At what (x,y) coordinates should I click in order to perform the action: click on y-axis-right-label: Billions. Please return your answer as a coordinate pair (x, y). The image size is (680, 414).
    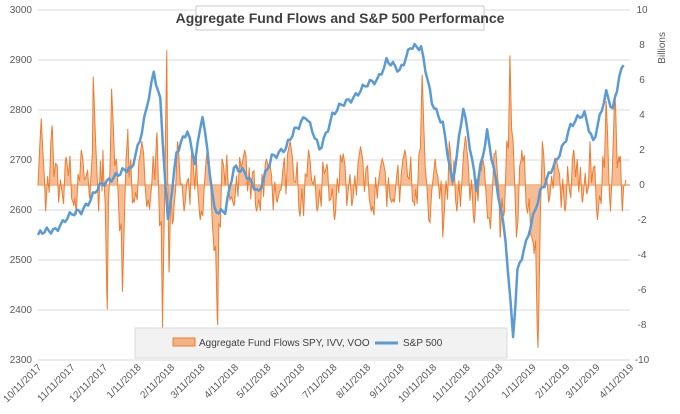
    Looking at the image, I should click on (662, 48).